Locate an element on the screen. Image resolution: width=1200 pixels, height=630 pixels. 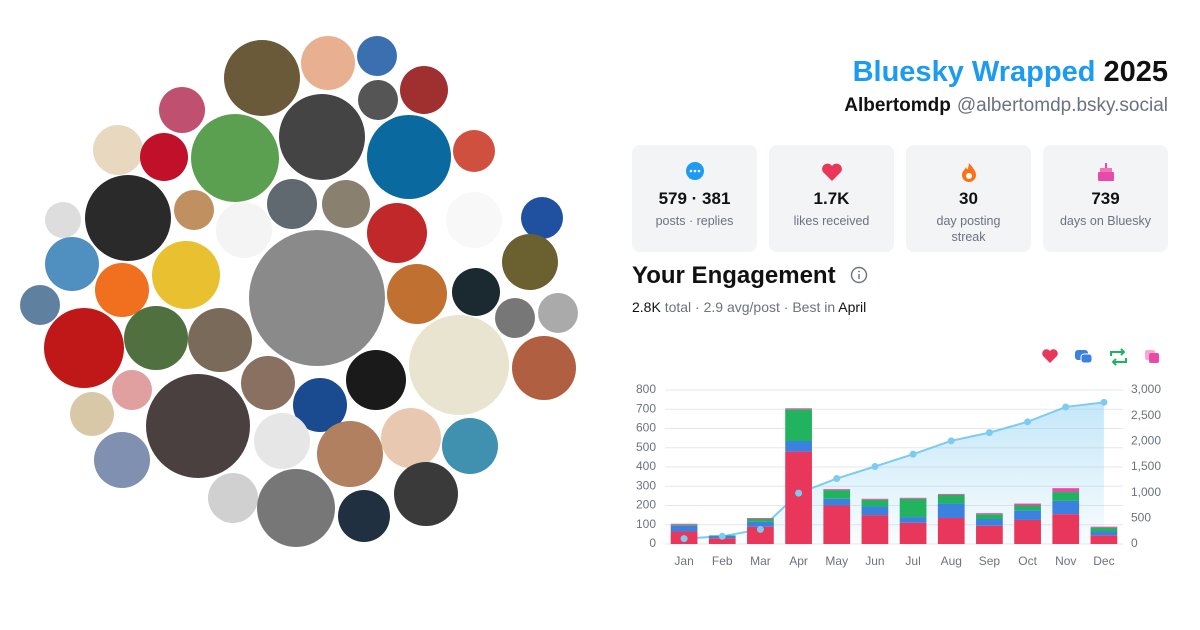
total: 2.8K is located at coordinates (646, 307).